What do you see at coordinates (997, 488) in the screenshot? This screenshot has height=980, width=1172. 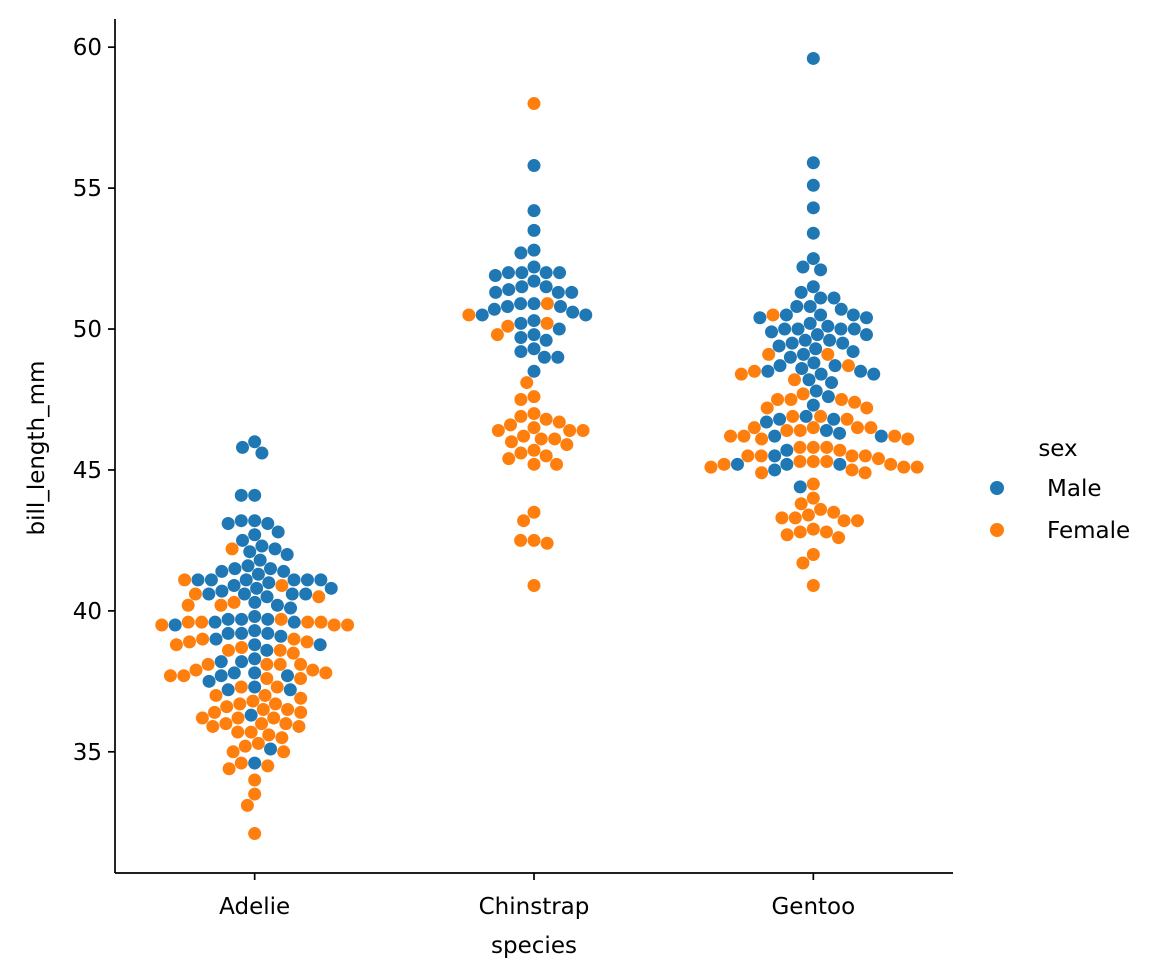 I see `legend-marker-male` at bounding box center [997, 488].